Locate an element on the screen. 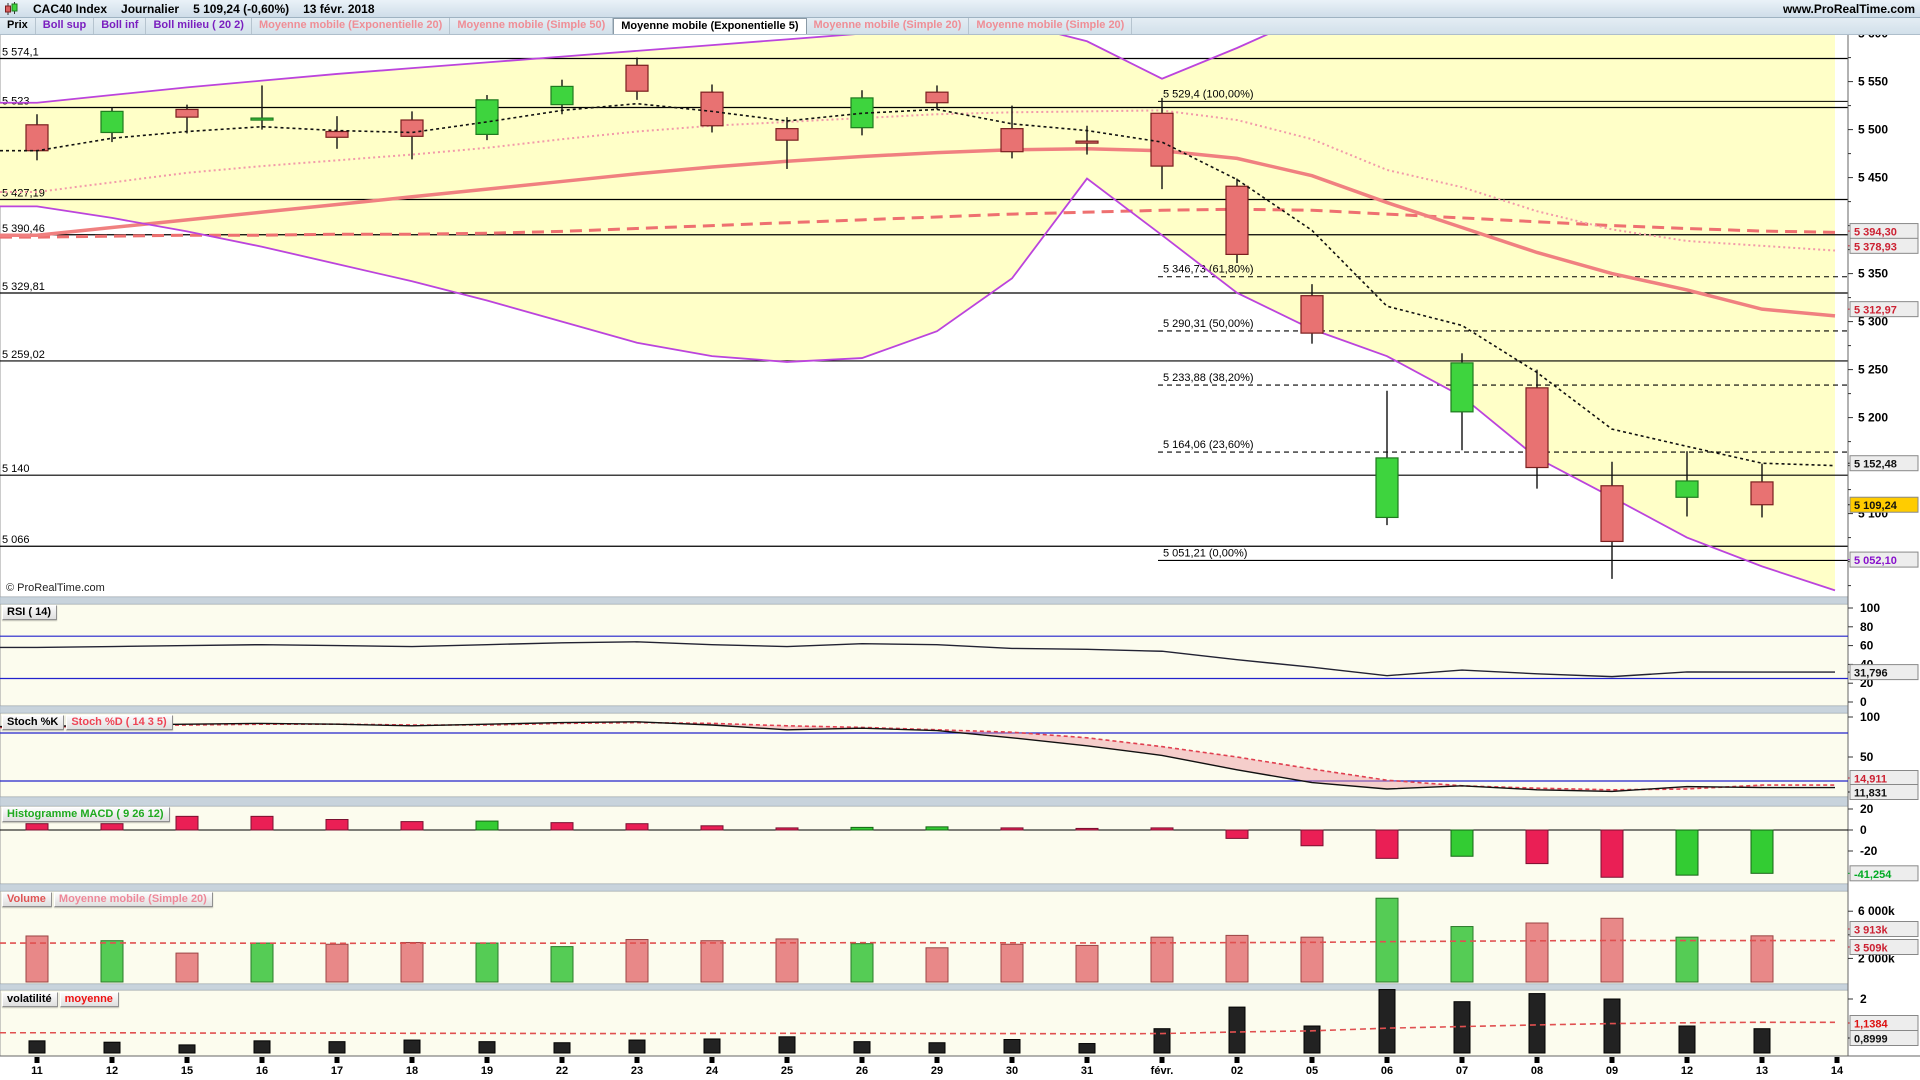  price-badge: 5 052,10 is located at coordinates (1883, 559).